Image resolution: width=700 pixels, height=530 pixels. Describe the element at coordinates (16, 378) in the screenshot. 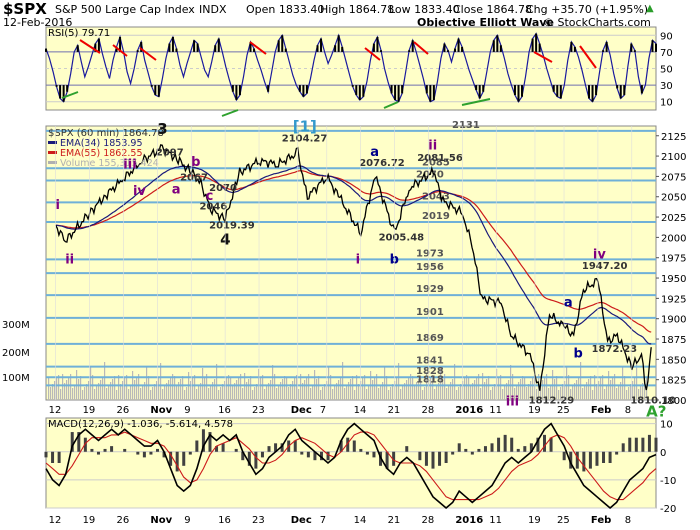

I see `volume-axis-label: 100M` at that location.